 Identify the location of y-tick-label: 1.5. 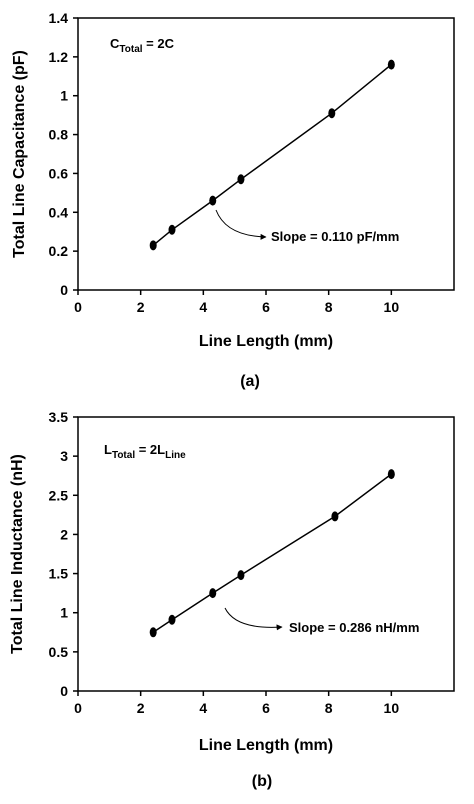
(59, 574).